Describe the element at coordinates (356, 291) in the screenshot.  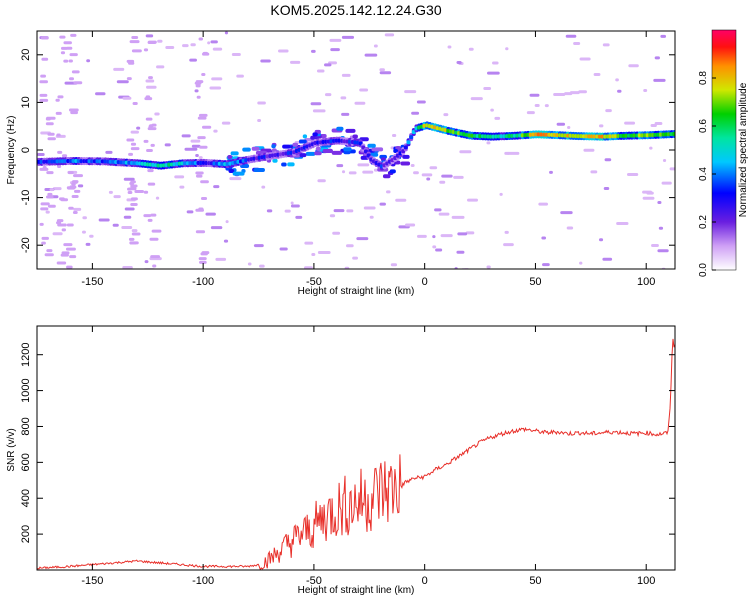
I see `spectrogram-x-axis-label: Height of straight line (km)` at that location.